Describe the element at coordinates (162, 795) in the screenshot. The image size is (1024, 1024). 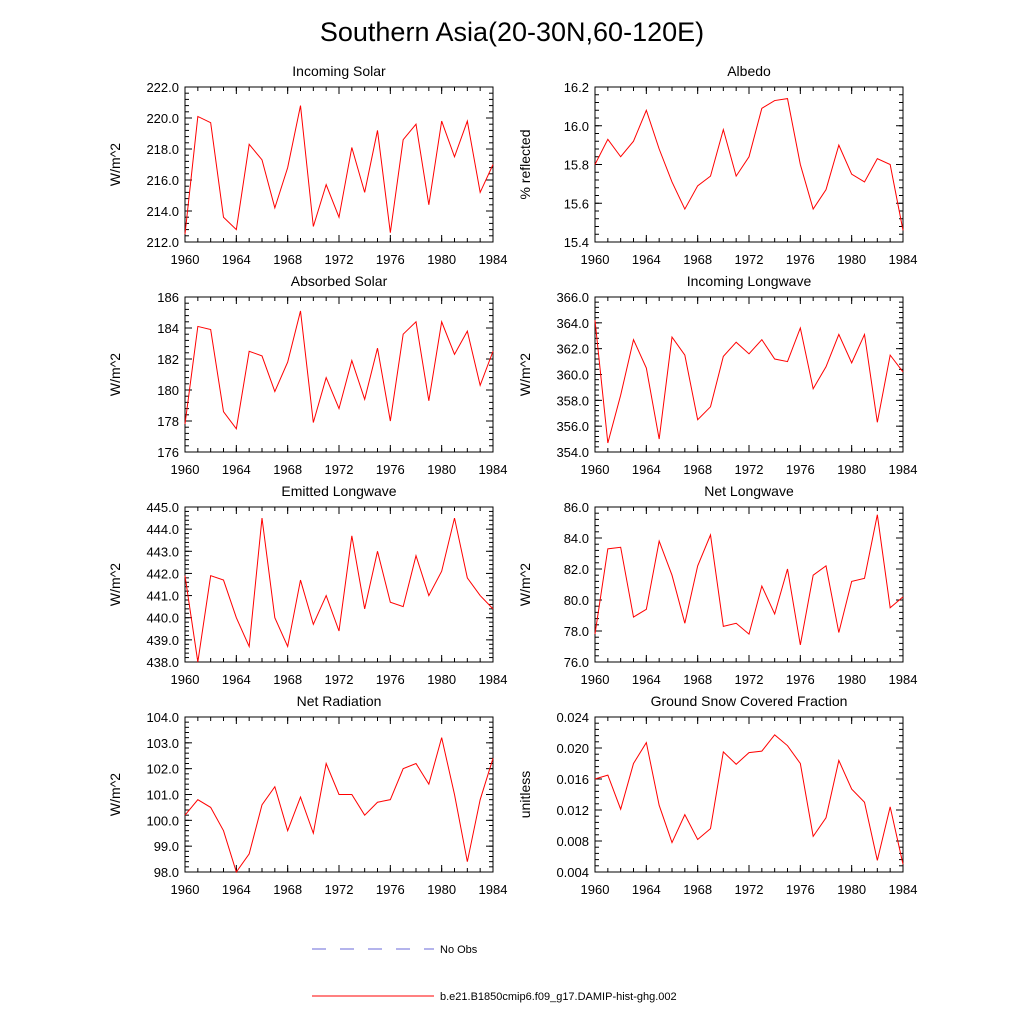
I see `y-tick-label: 101.0` at that location.